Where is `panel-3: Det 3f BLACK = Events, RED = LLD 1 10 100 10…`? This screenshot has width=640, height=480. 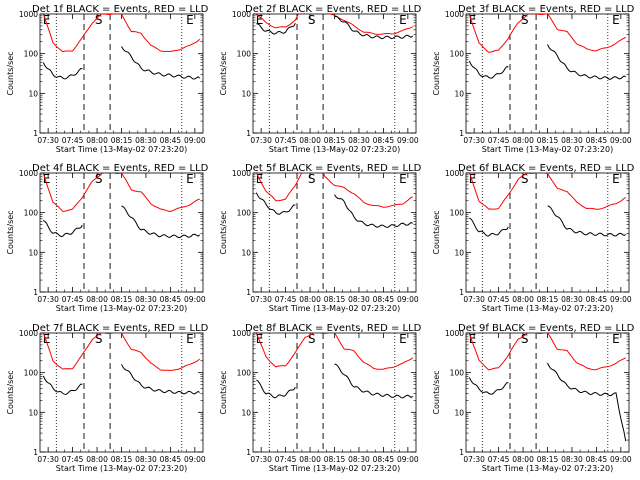 panel-3: Det 3f BLACK = Events, RED = LLD 1 10 100 10… is located at coordinates (533, 79).